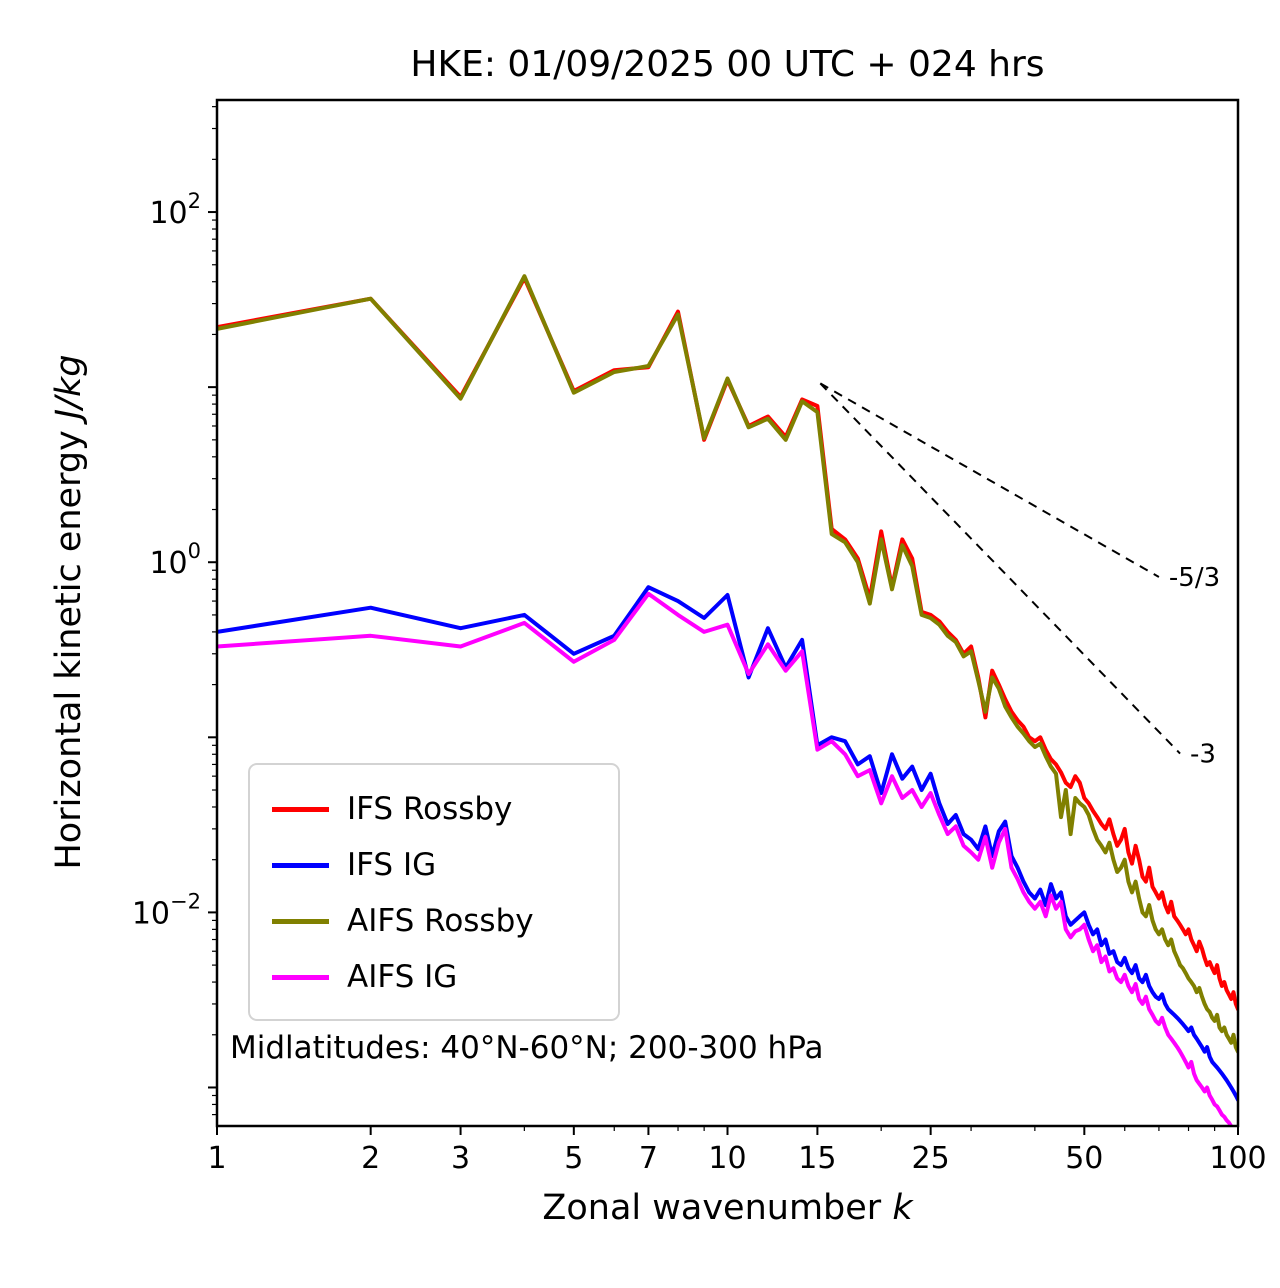  I want to click on y-axis-label: Horizontal kinetic energy J/kg, so click(72, 612).